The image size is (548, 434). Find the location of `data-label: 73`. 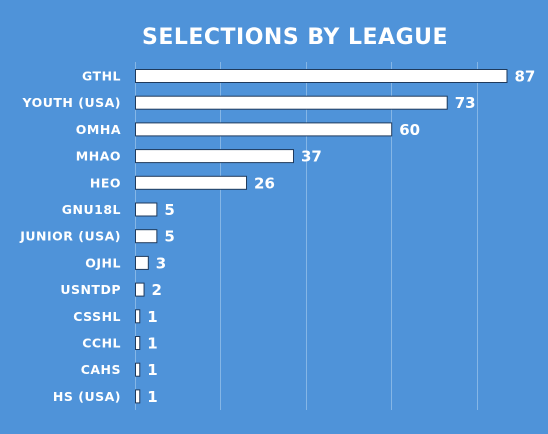

data-label: 73 is located at coordinates (465, 103).